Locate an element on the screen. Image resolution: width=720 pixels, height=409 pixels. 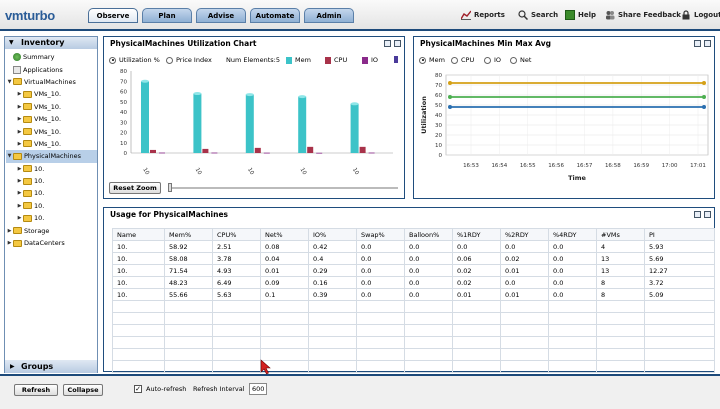
groups-header: ▶ Groups is located at coordinates (51, 366).